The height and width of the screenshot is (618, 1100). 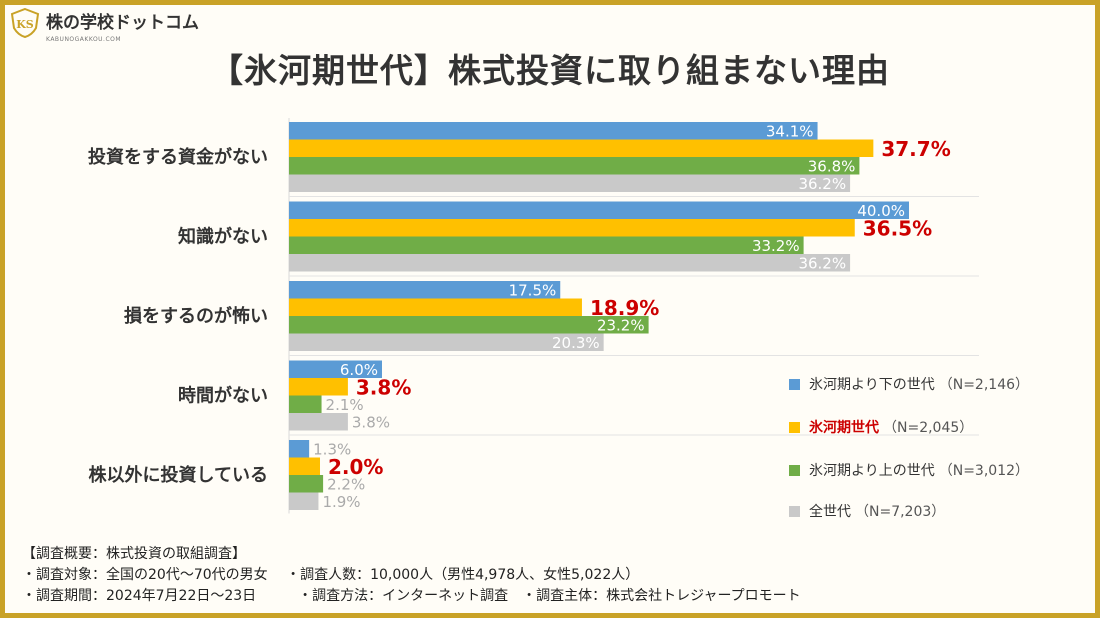 What do you see at coordinates (178, 475) in the screenshot?
I see `category-label: 株以外に投資している` at bounding box center [178, 475].